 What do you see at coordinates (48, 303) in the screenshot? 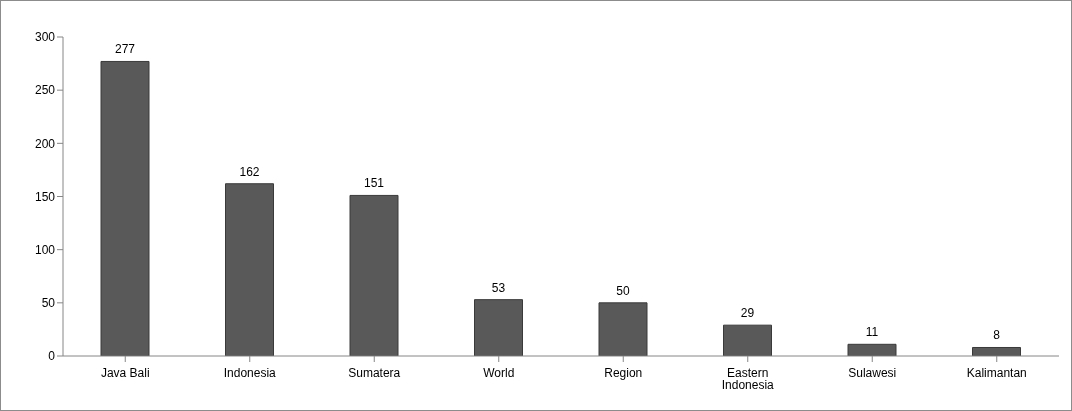
I see `y-tick-label: 50` at bounding box center [48, 303].